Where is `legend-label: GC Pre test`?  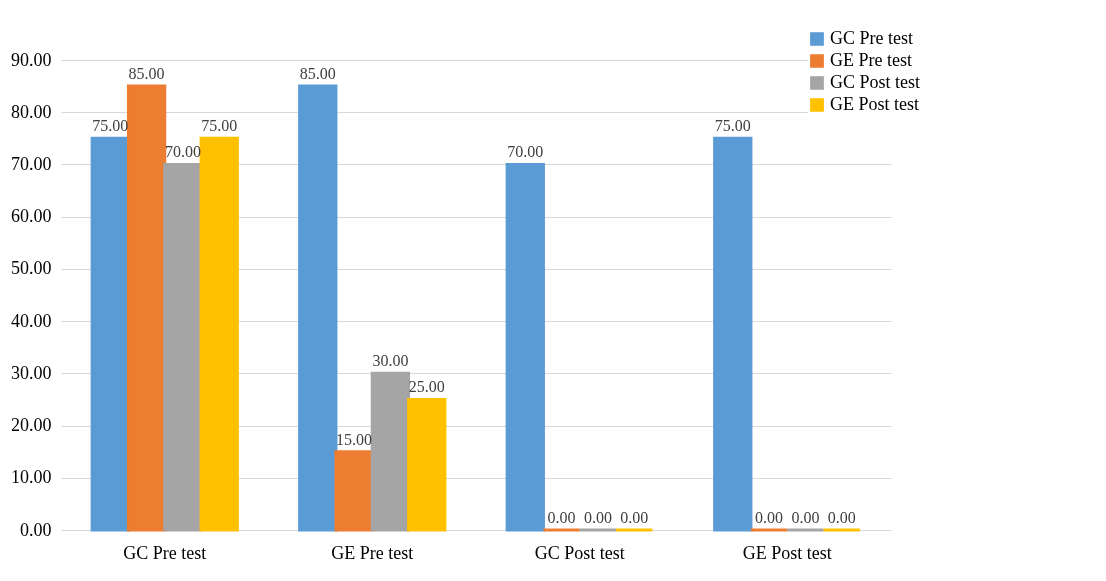 legend-label: GC Pre test is located at coordinates (871, 38).